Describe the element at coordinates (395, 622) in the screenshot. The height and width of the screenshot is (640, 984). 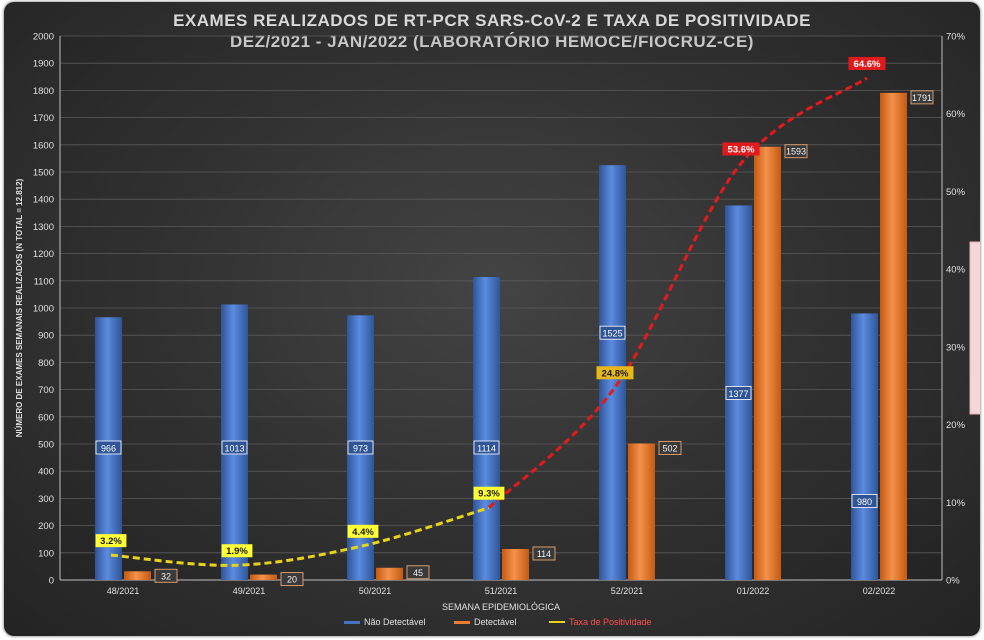
I see `legend-label: Não Detectável` at that location.